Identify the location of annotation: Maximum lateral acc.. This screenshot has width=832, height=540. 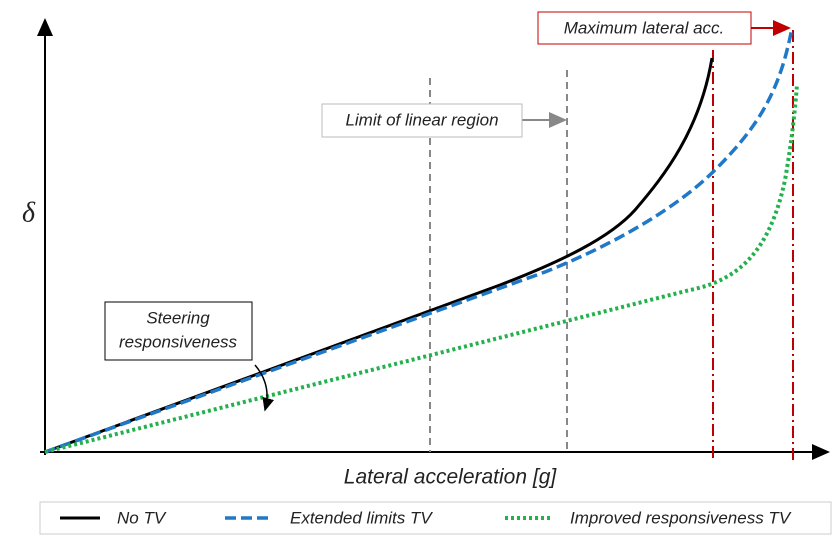
(644, 27).